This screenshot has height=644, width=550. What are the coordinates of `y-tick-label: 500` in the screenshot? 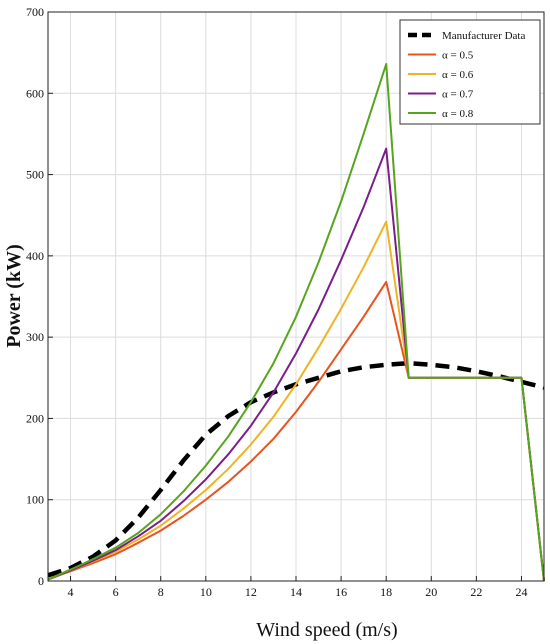 It's located at (35, 175).